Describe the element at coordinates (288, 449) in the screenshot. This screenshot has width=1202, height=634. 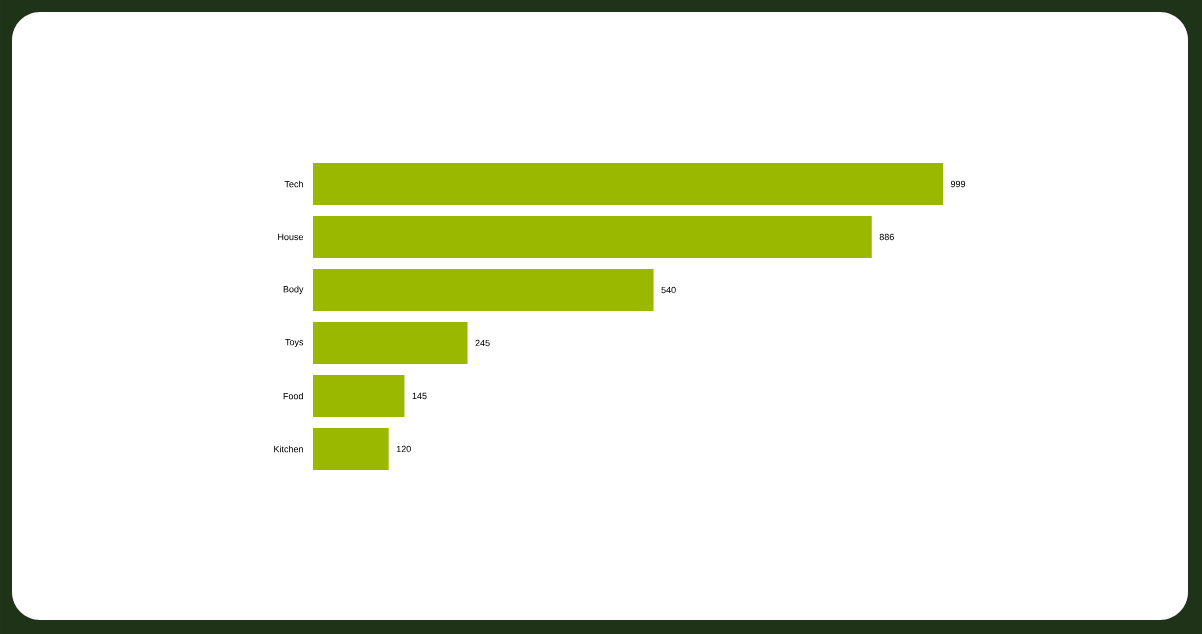
I see `y-tick-label: Kitchen` at that location.